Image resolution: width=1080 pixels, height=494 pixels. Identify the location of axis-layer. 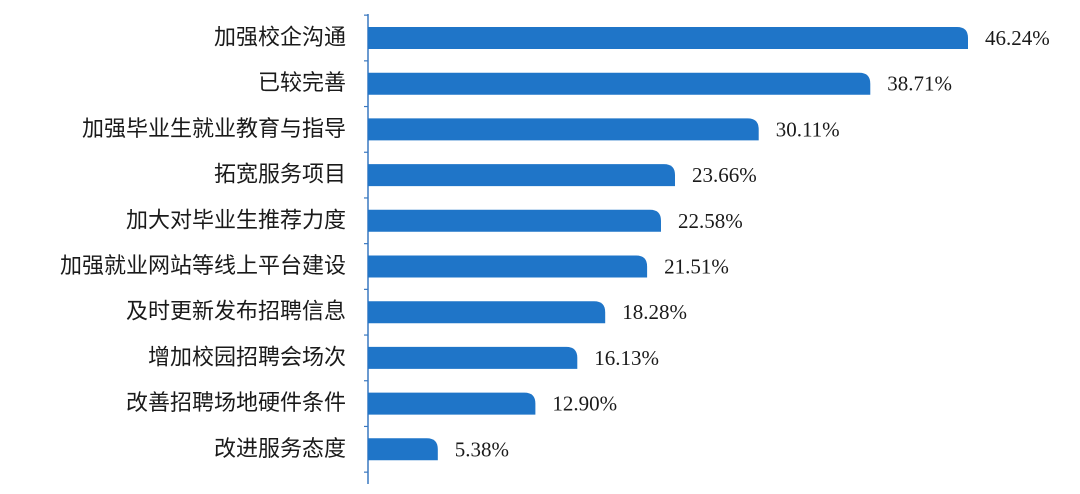
(366, 249).